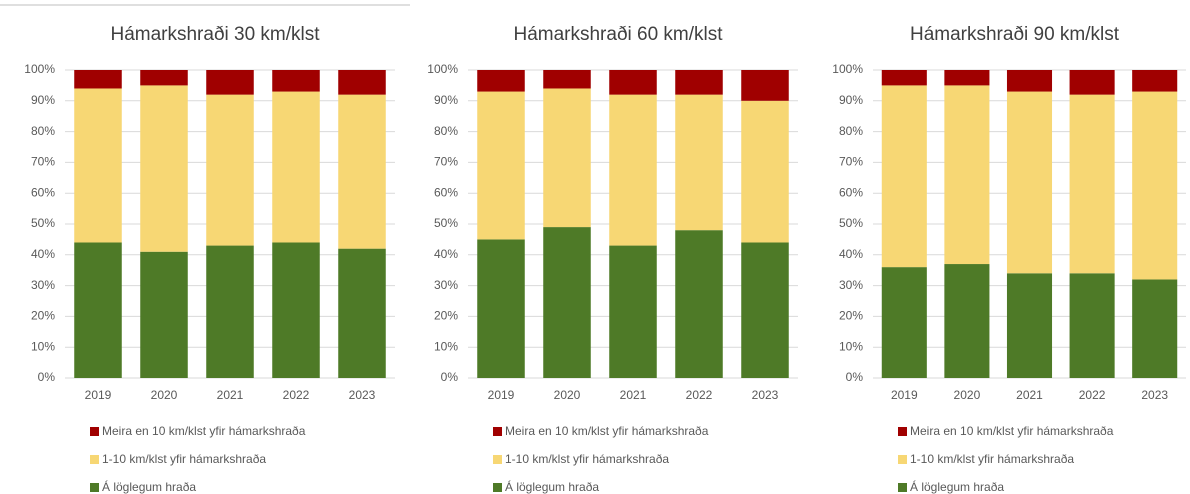  Describe the element at coordinates (215, 34) in the screenshot. I see `chart-title: Hámarkshraði 30 km/klst` at that location.